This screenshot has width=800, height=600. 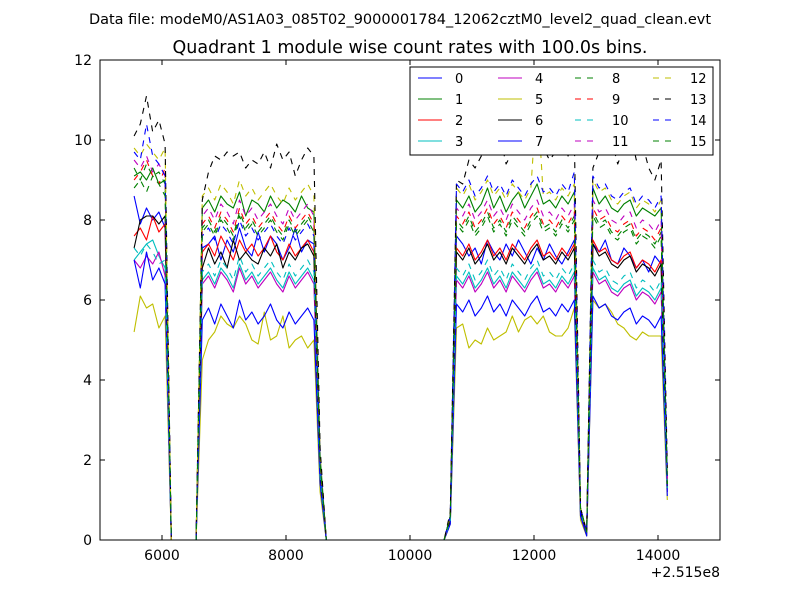 I want to click on legend-label-12: 12, so click(x=698, y=79).